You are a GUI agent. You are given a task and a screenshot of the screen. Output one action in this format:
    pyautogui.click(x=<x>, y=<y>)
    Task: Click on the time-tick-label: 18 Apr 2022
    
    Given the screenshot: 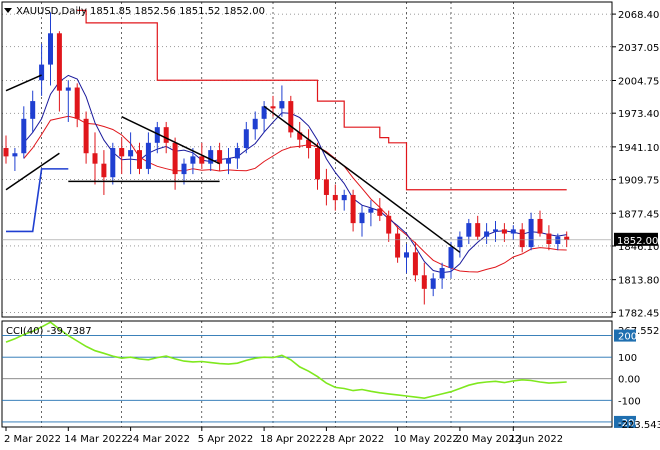 What is the action you would take?
    pyautogui.click(x=291, y=439)
    